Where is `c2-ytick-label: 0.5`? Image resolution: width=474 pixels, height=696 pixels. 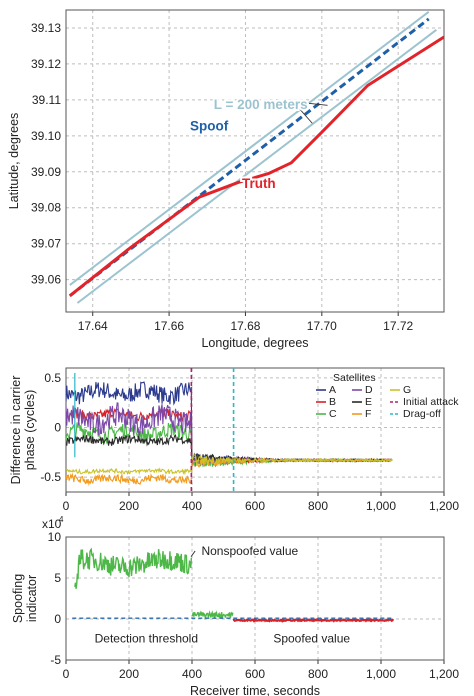
c2-ytick-label: 0.5 is located at coordinates (52, 378).